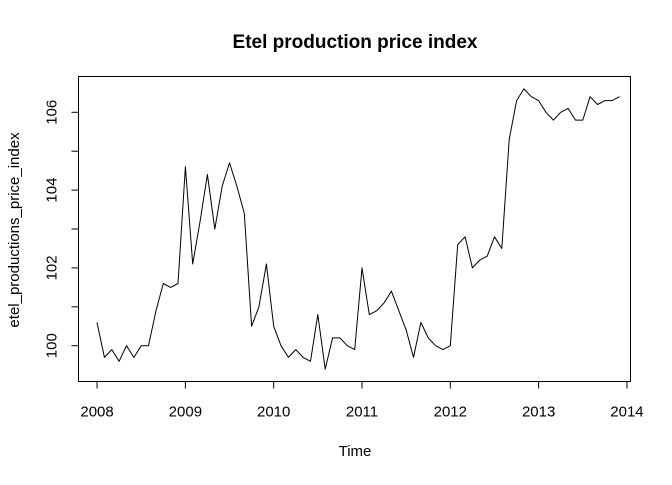 This screenshot has height=485, width=672. What do you see at coordinates (14, 230) in the screenshot?
I see `y-axis-label: etel_productions_price_index` at bounding box center [14, 230].